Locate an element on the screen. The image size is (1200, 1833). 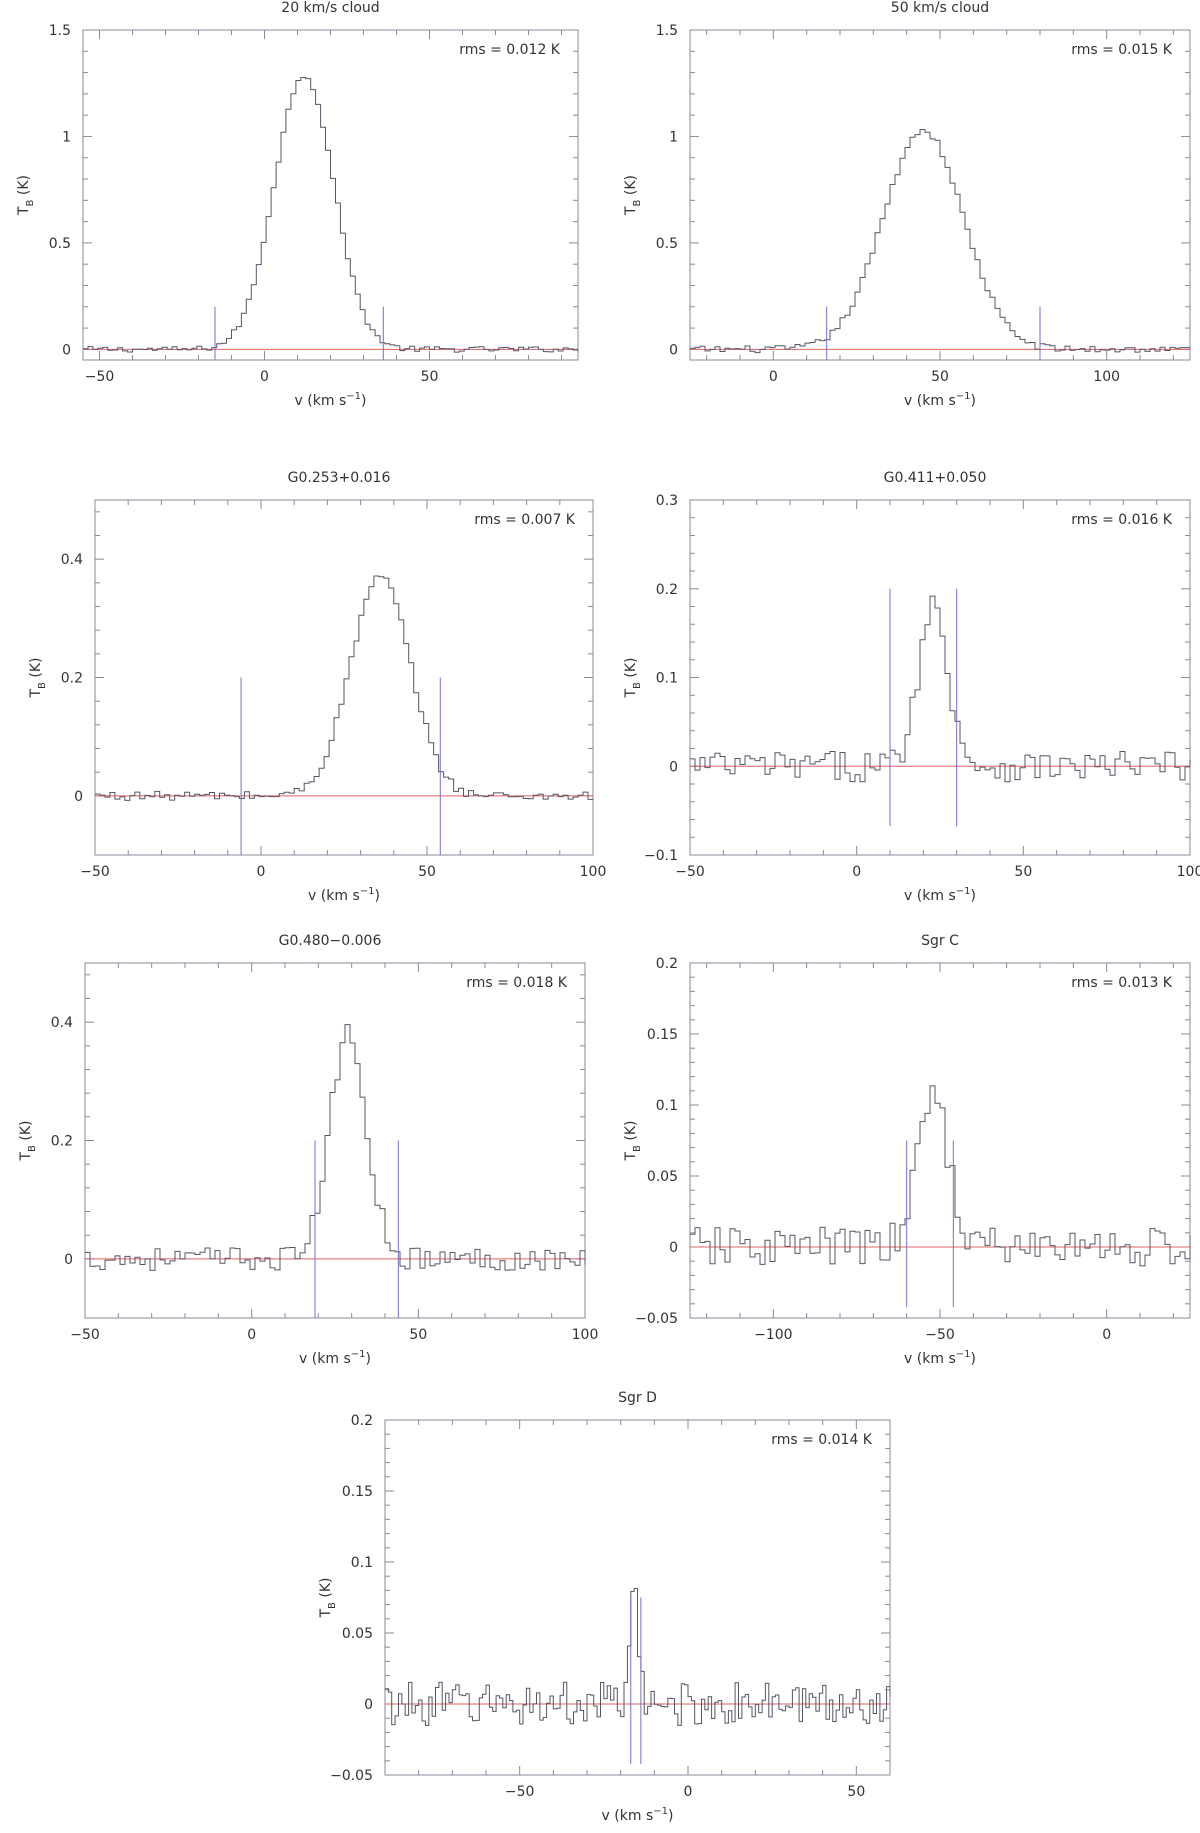
panel-title: Sgr D is located at coordinates (637, 1398).